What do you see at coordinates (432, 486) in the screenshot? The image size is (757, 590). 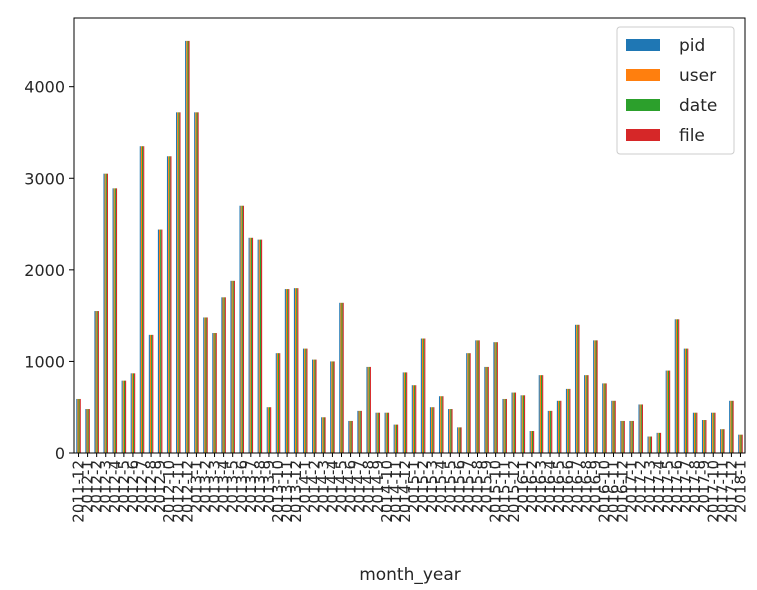 I see `x-tick-label: 2015-3` at bounding box center [432, 486].